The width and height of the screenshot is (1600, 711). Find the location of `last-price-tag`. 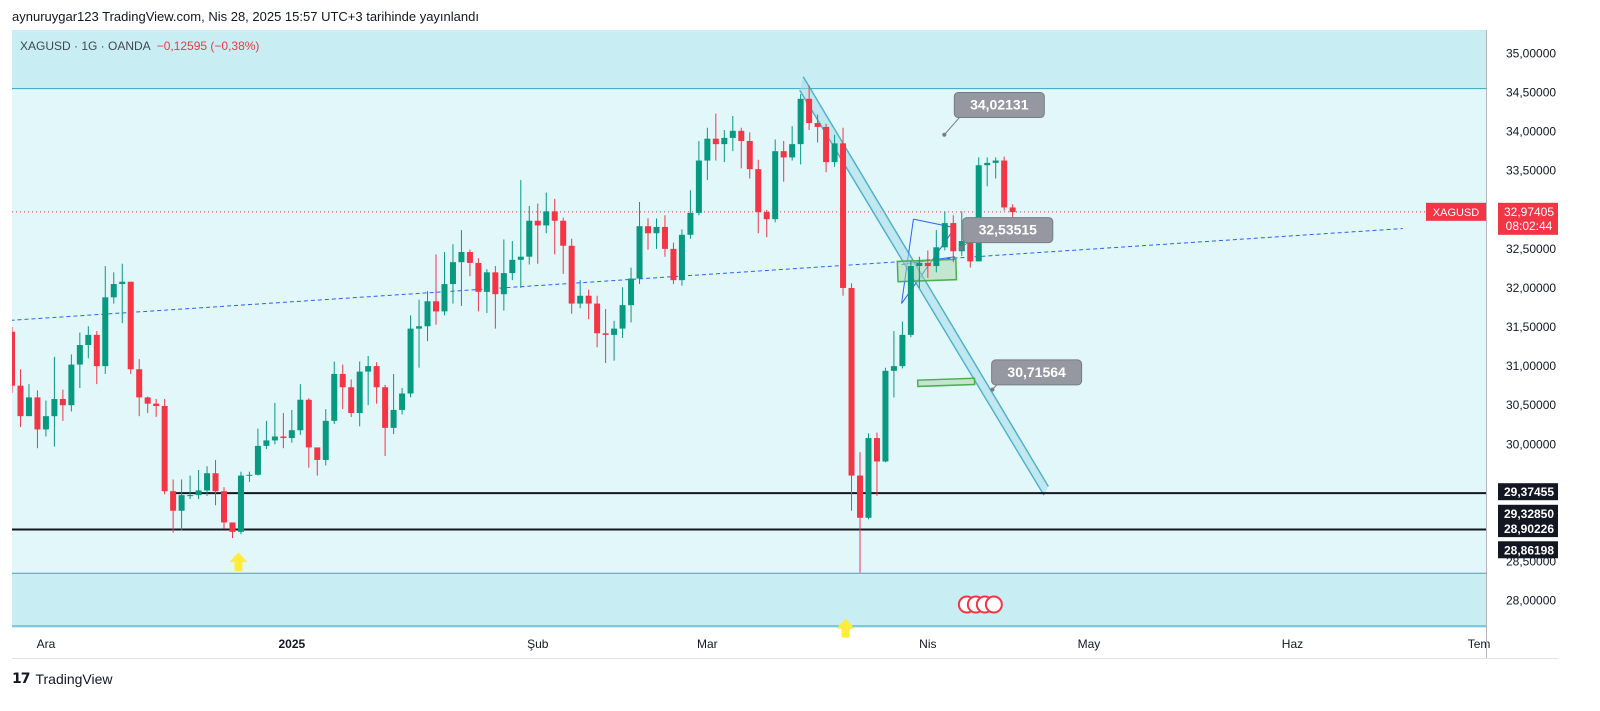

last-price-tag is located at coordinates (1529, 218).